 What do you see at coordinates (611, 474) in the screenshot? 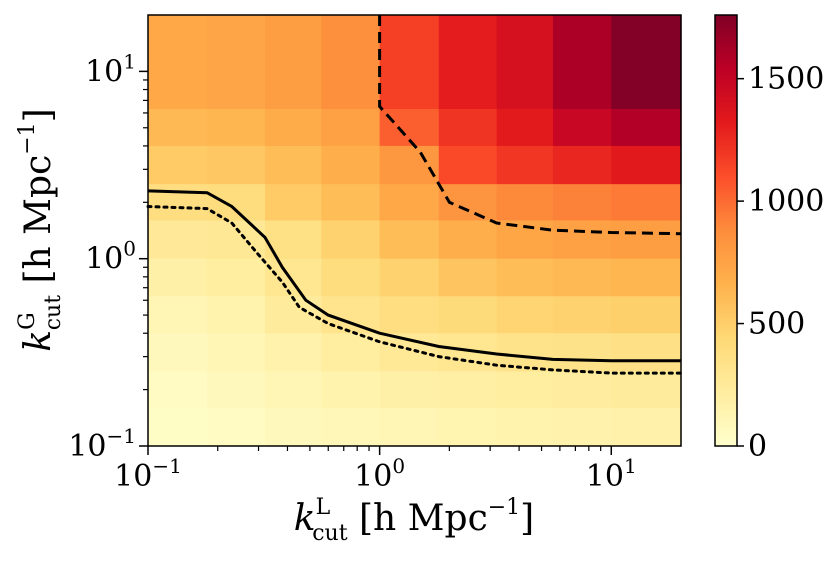
I see `x-tick-label: 10¹` at bounding box center [611, 474].